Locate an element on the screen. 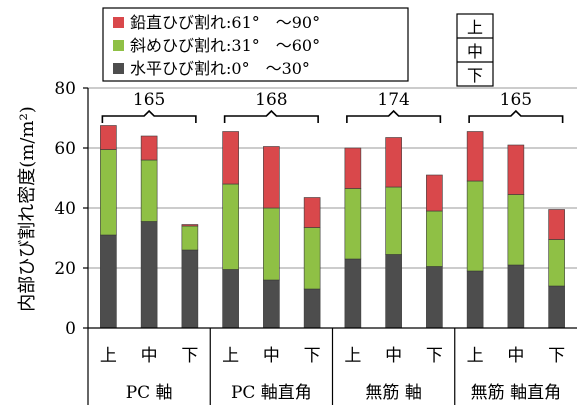 This screenshot has width=577, height=409. legend-box is located at coordinates (255, 44).